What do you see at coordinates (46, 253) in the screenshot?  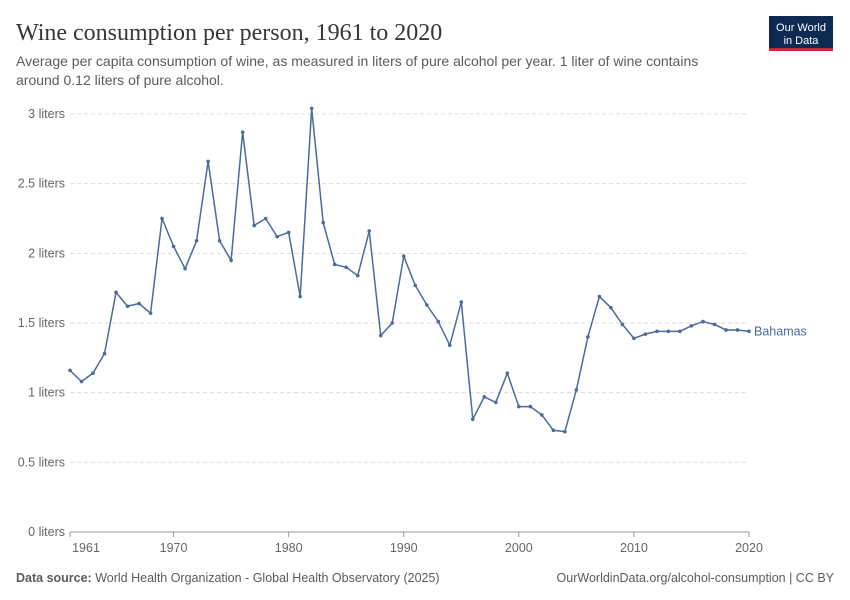 I see `y-tick-label: 2 liters` at bounding box center [46, 253].